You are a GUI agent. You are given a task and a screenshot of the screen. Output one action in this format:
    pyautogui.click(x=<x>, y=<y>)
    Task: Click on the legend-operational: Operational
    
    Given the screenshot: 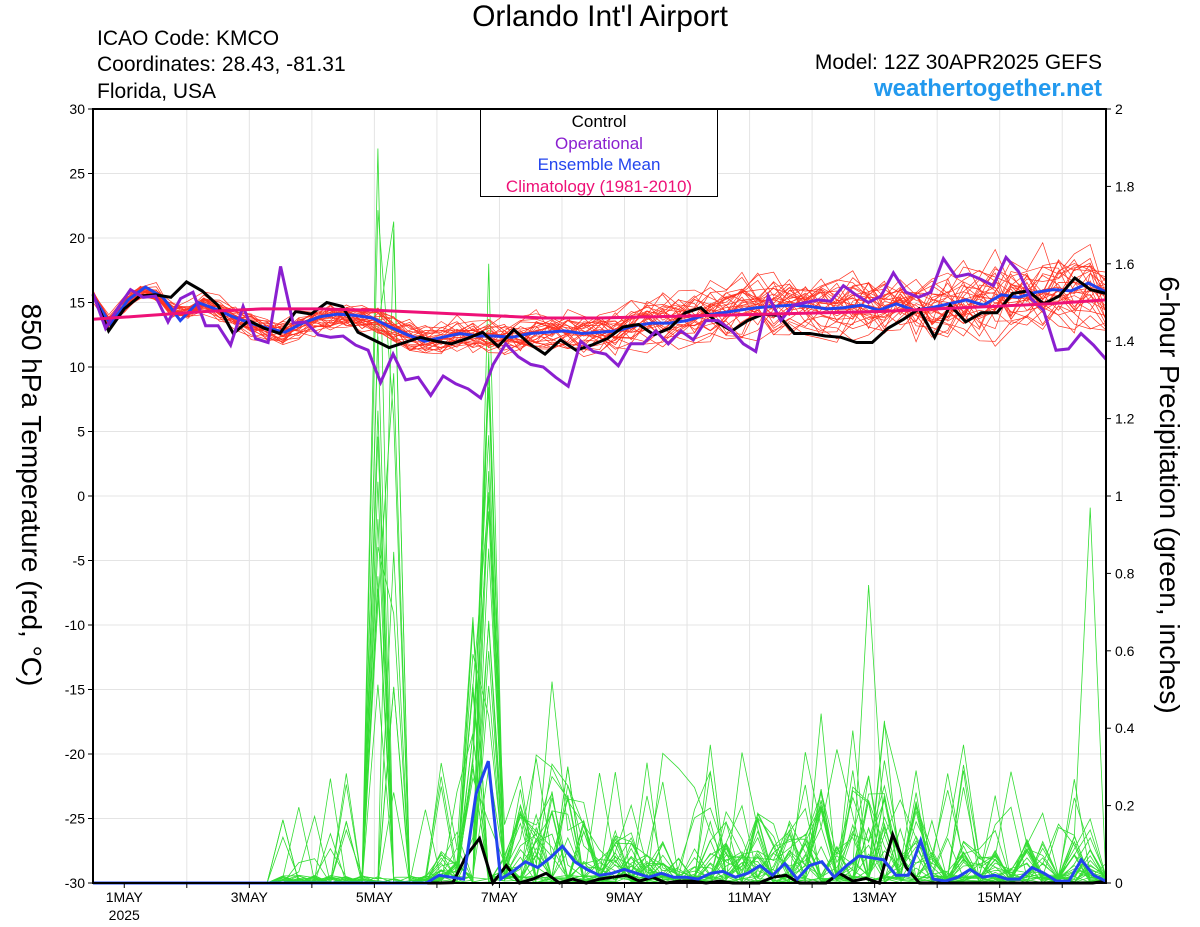 What is the action you would take?
    pyautogui.click(x=599, y=143)
    